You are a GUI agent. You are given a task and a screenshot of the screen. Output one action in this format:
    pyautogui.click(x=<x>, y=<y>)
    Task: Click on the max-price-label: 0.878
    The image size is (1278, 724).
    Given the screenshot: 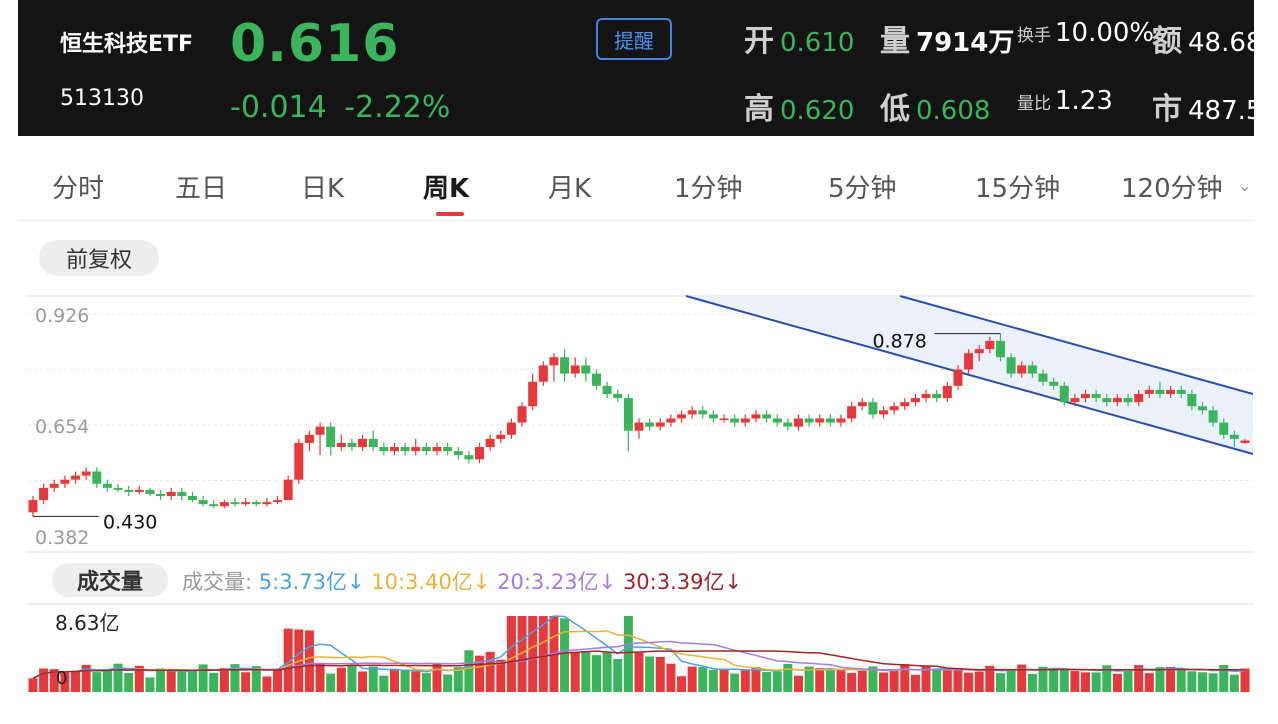 What is the action you would take?
    pyautogui.click(x=899, y=342)
    